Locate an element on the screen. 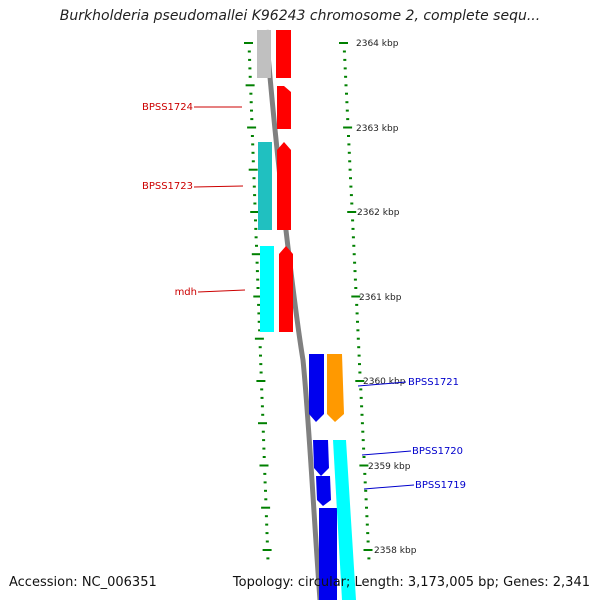 This screenshot has width=600, height=600. scale-label-2360: 2360 kbp is located at coordinates (384, 382).